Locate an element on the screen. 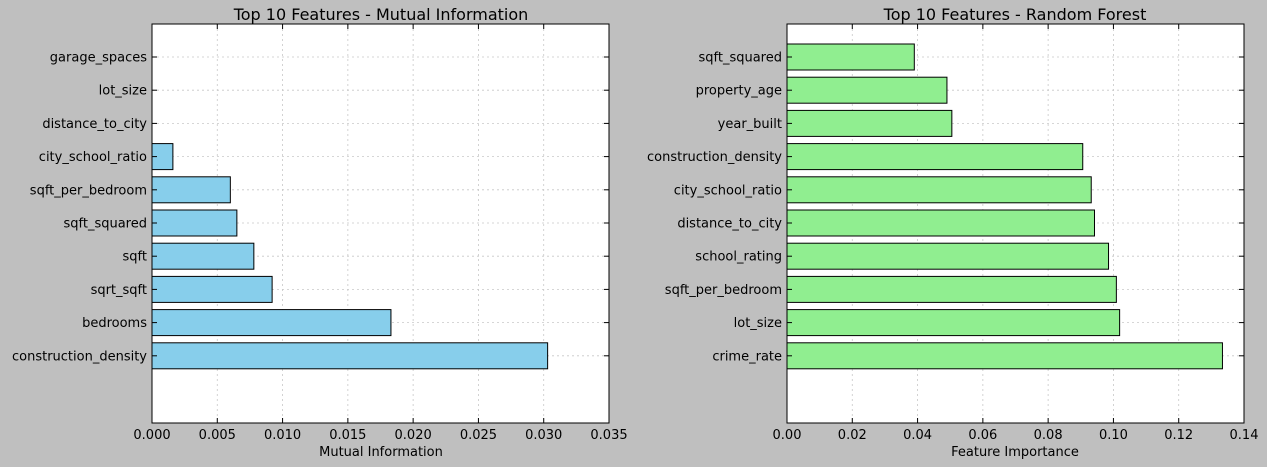 The image size is (1267, 467). x-tick-label: 0.025 is located at coordinates (478, 435).